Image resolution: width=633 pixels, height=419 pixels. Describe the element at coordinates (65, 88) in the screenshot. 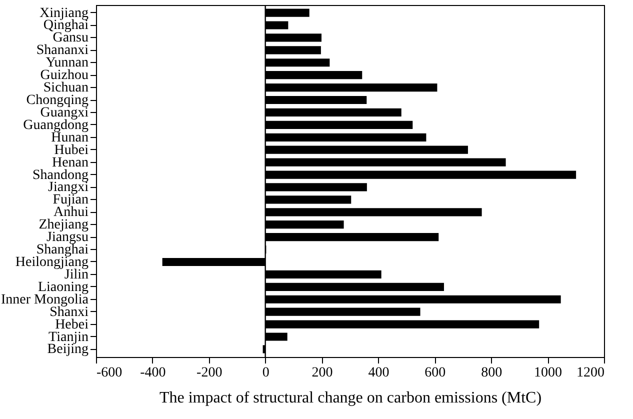

I see `y-tick-label: Sichuan` at that location.